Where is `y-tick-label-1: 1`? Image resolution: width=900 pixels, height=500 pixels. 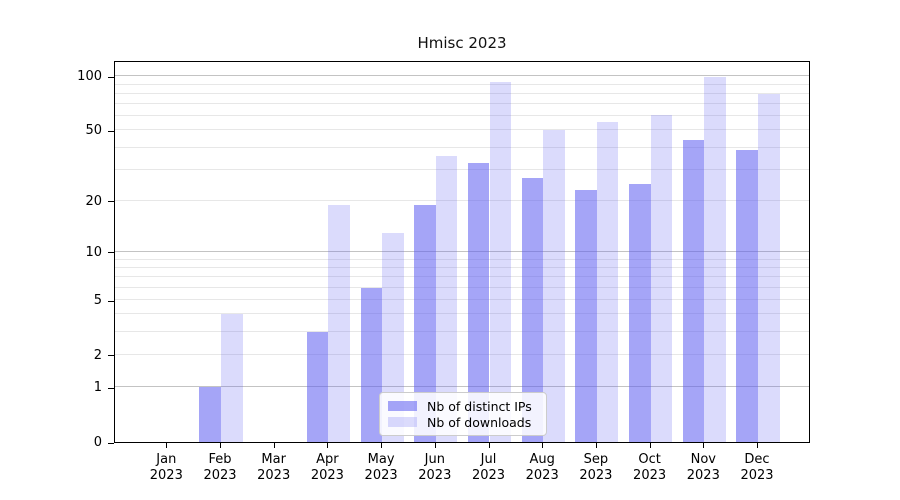 y-tick-label-1: 1 is located at coordinates (97, 388).